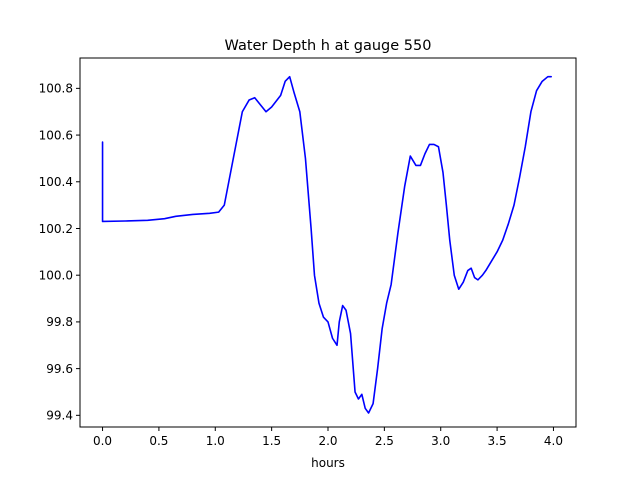 This screenshot has width=640, height=480. What do you see at coordinates (497, 441) in the screenshot?
I see `x-tick-label: 3.5` at bounding box center [497, 441].